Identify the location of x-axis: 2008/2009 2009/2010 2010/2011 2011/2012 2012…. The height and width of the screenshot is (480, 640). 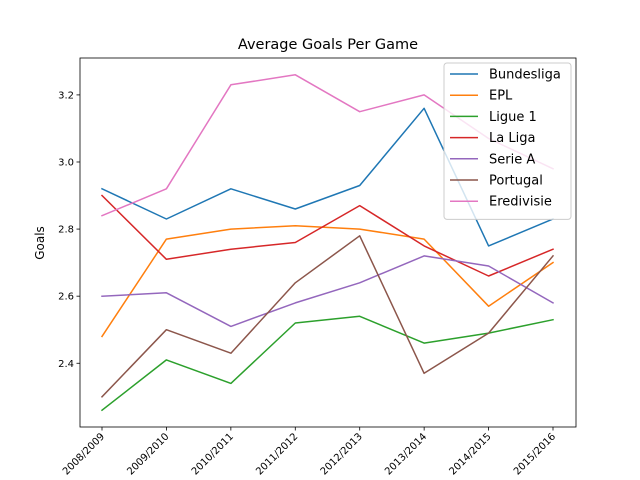
(309, 452).